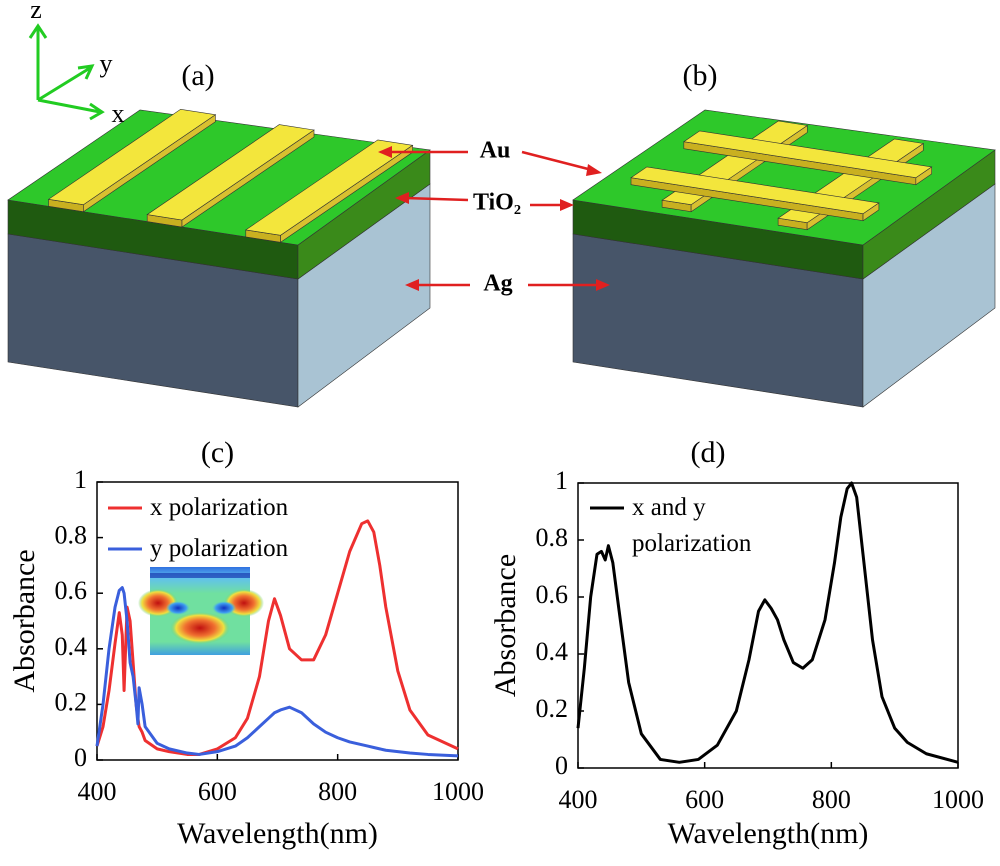 This screenshot has height=866, width=1000. Describe the element at coordinates (36, 12) in the screenshot. I see `axis-z: z` at that location.